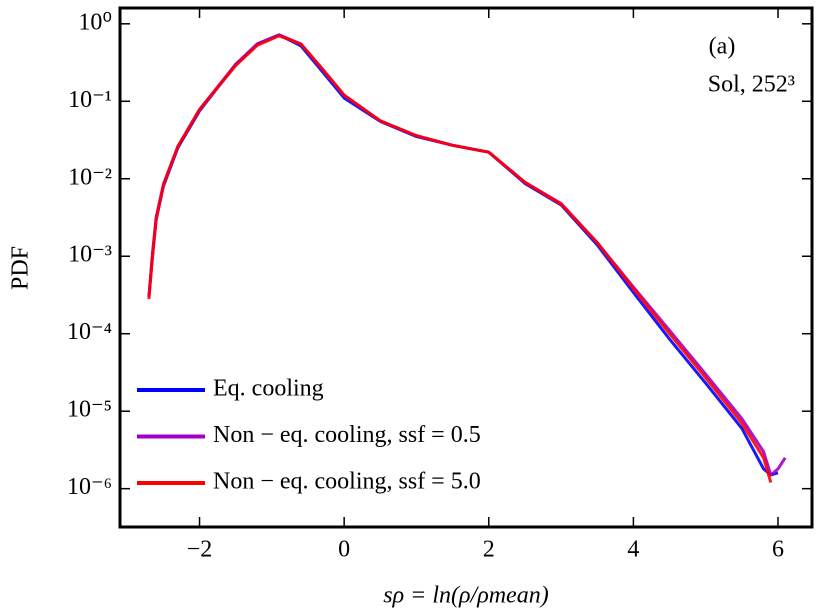  What do you see at coordinates (268, 389) in the screenshot?
I see `legend-label: Eq. cooling` at bounding box center [268, 389].